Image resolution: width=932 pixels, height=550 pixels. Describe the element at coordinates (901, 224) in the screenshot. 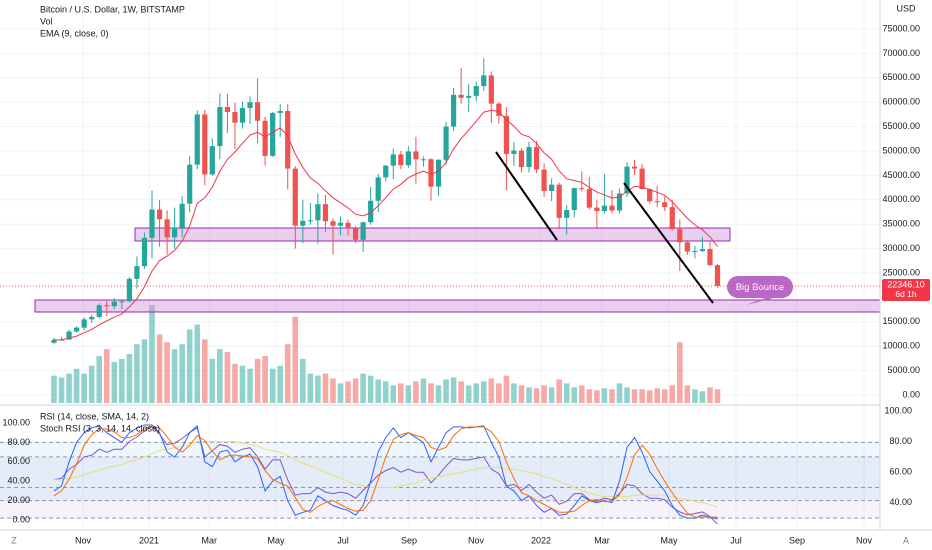

I see `y-tick-label: 35000.00` at that location.